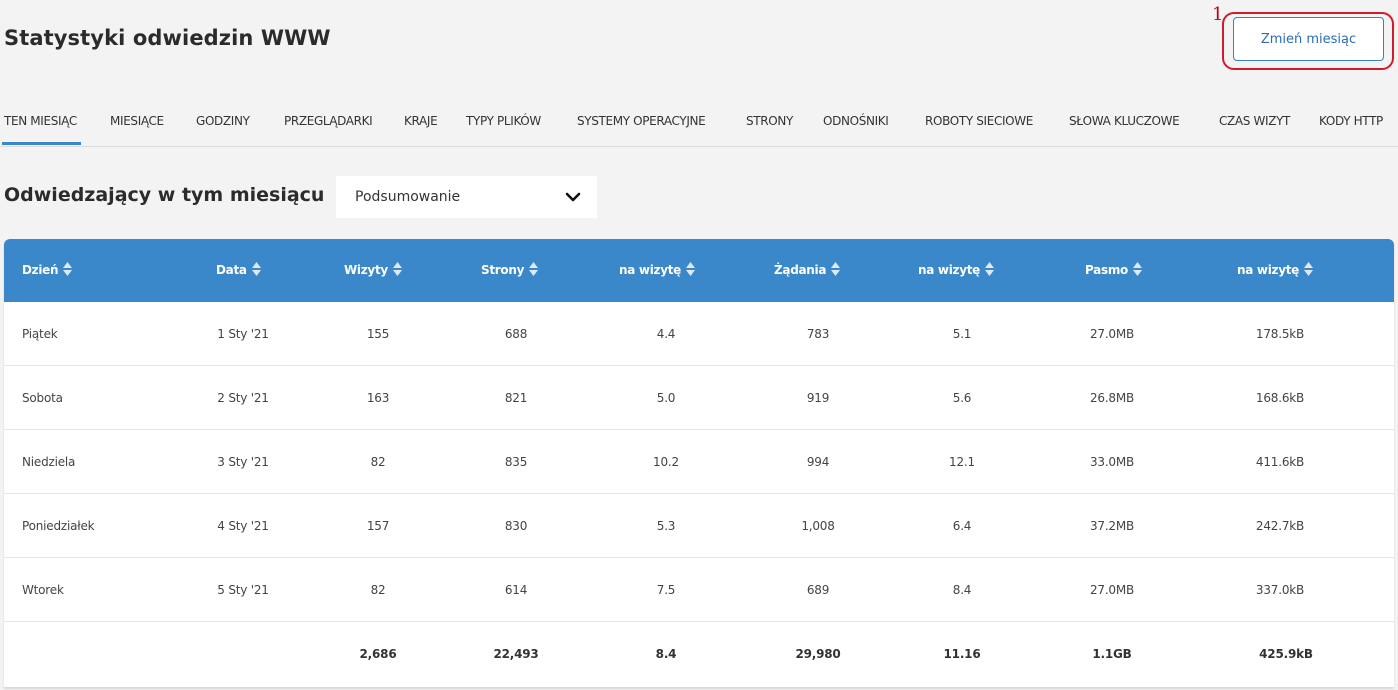  I want to click on cell-requests: 689, so click(818, 590).